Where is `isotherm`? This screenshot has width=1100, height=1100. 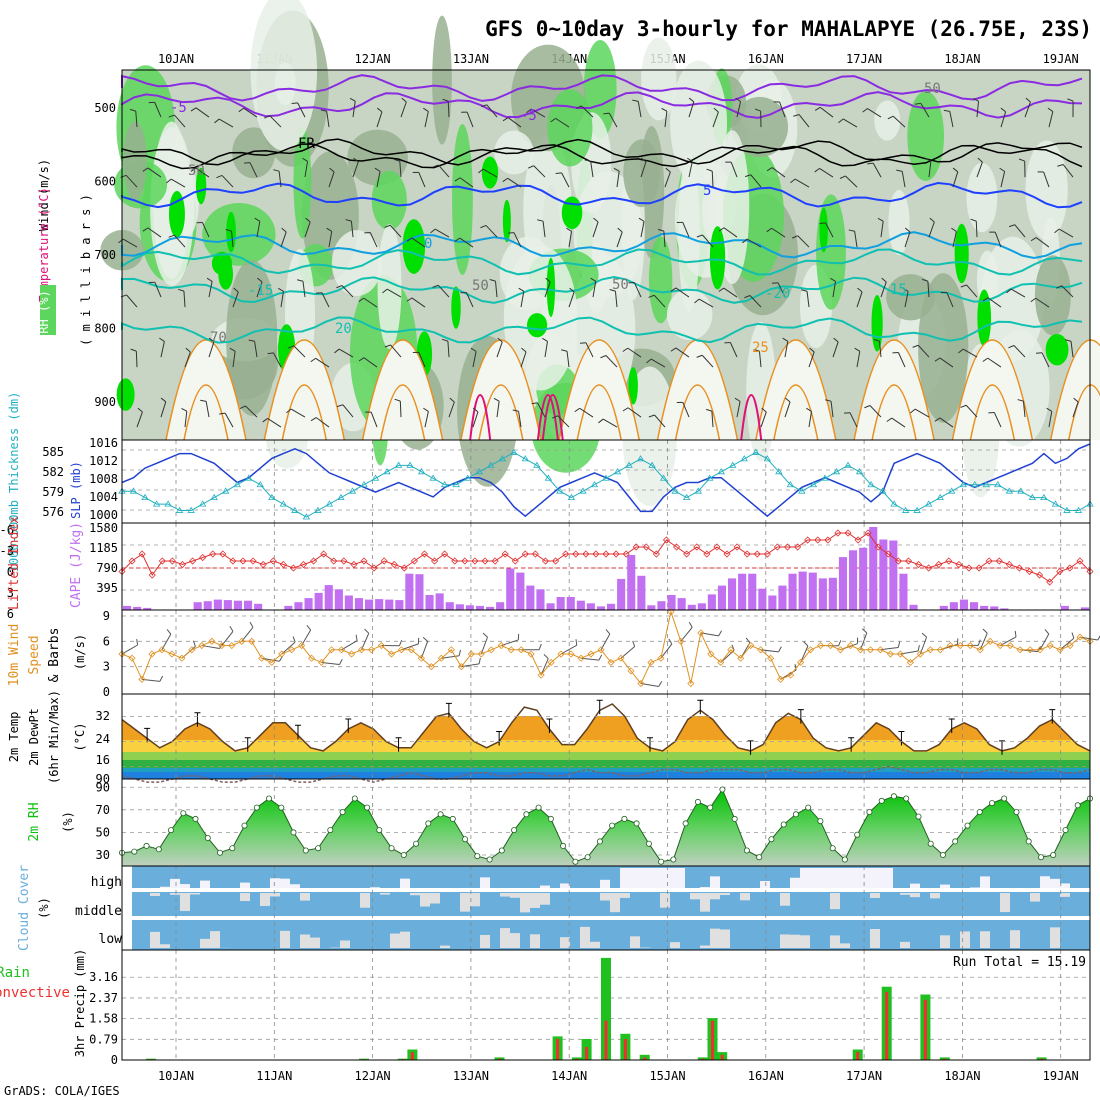
isotherm is located at coordinates (602, 105).